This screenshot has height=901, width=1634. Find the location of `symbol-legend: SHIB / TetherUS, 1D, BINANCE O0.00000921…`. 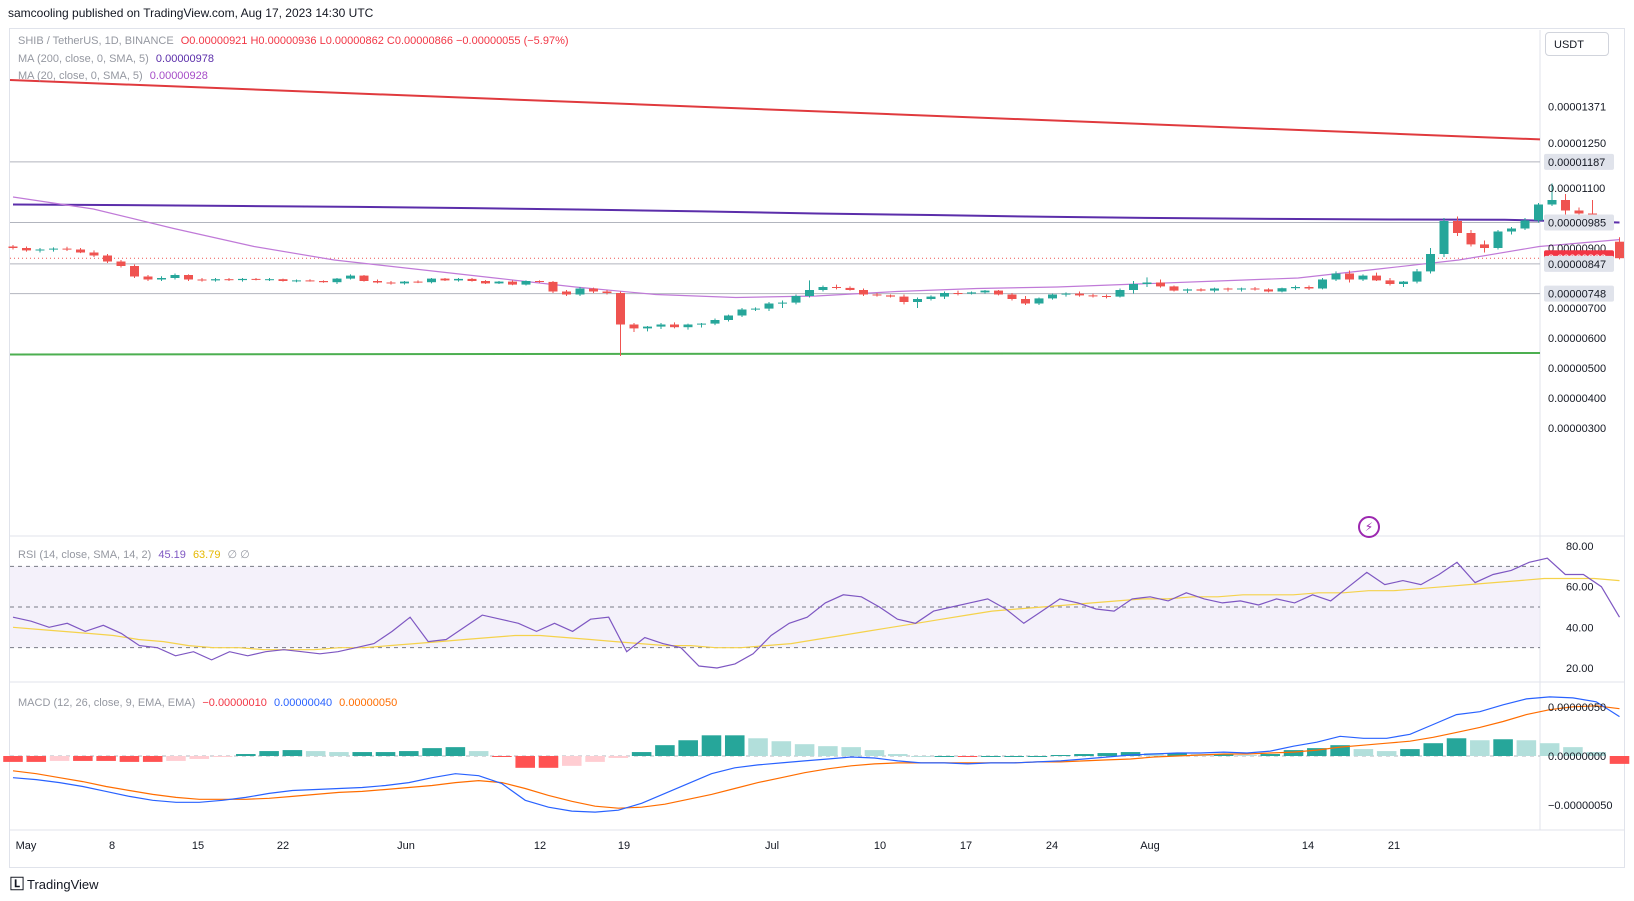

symbol-legend: SHIB / TetherUS, 1D, BINANCE O0.00000921… is located at coordinates (293, 41).